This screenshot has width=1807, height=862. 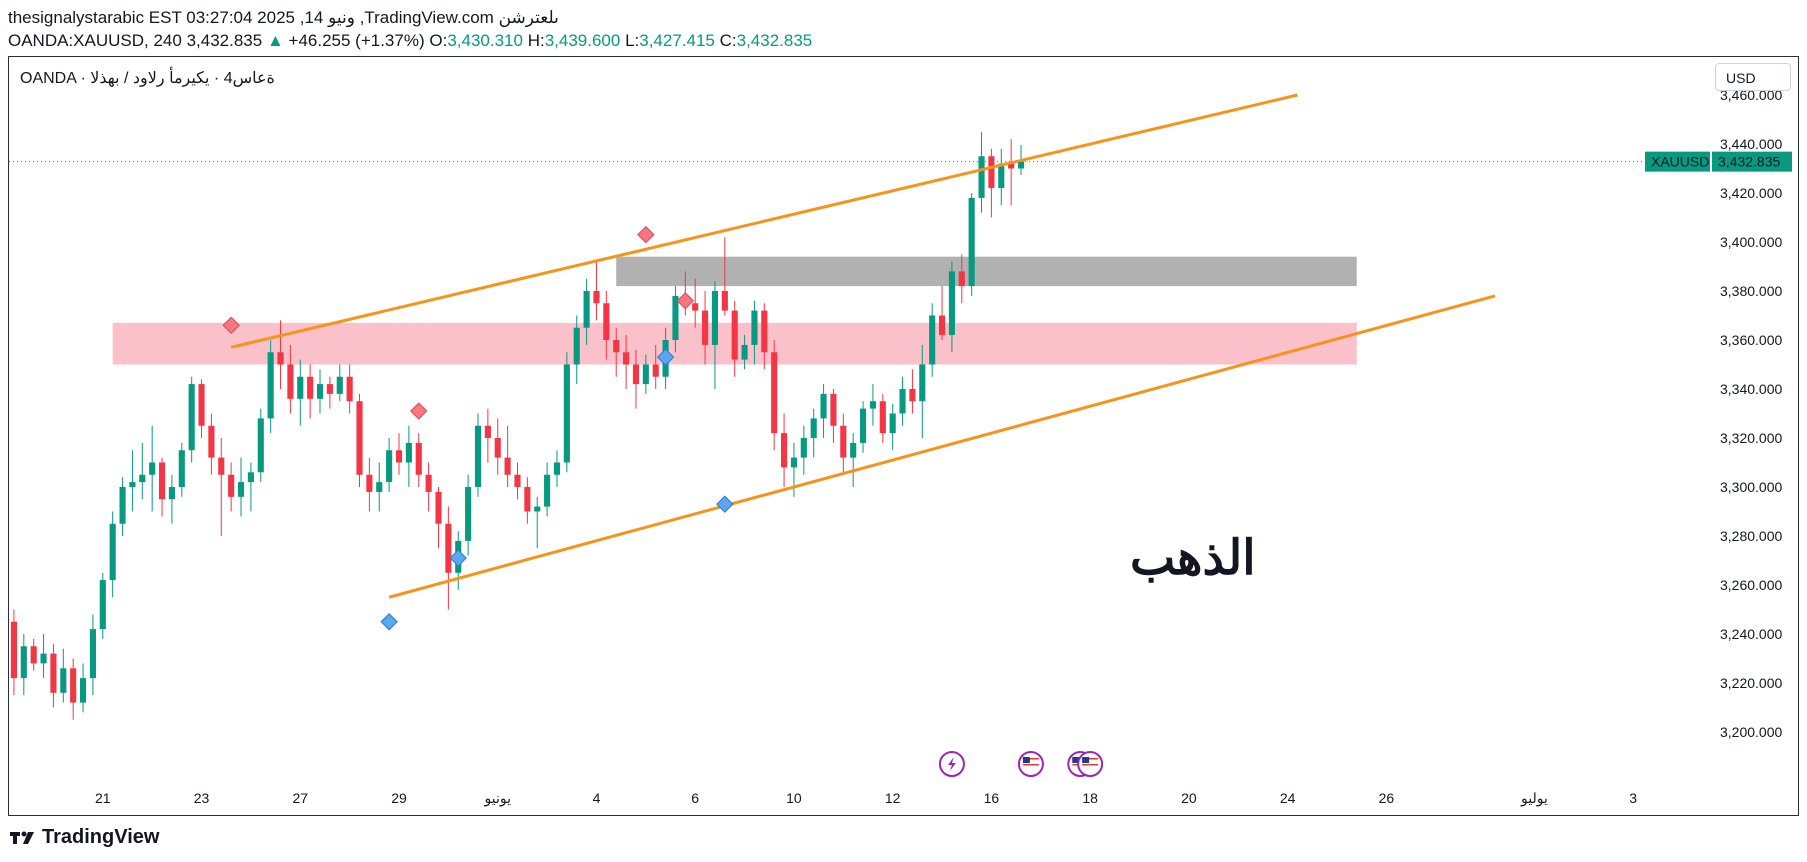 What do you see at coordinates (1751, 291) in the screenshot?
I see `price-tick-label: 3,380.000` at bounding box center [1751, 291].